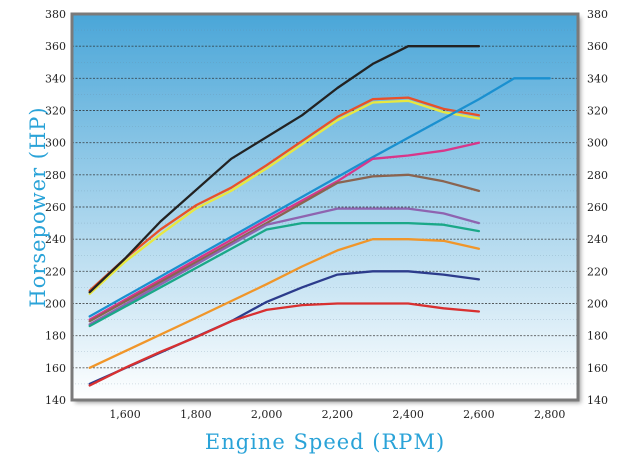 Image resolution: width=631 pixels, height=457 pixels. Describe the element at coordinates (55, 239) in the screenshot. I see `y-tick-label-left: 240` at that location.